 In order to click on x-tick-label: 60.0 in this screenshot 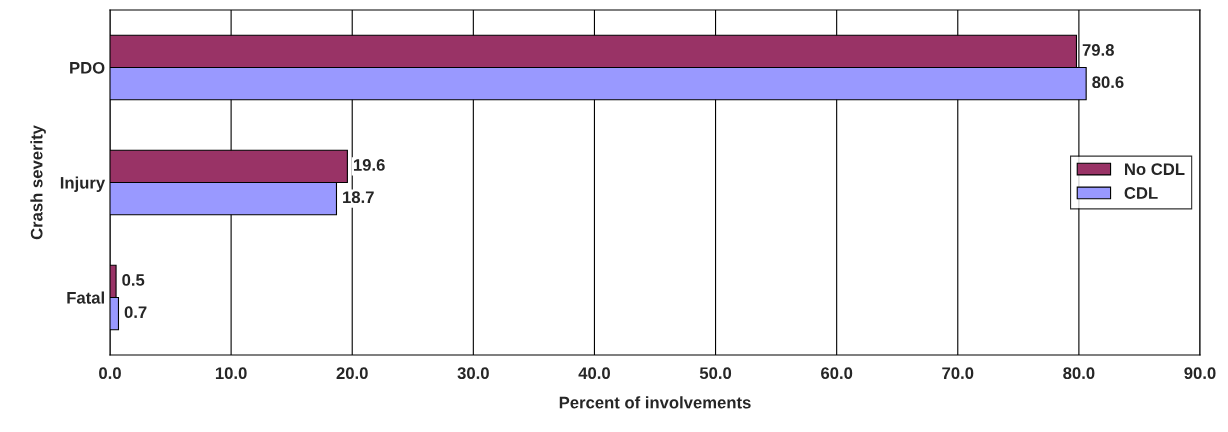, I will do `click(837, 373)`.